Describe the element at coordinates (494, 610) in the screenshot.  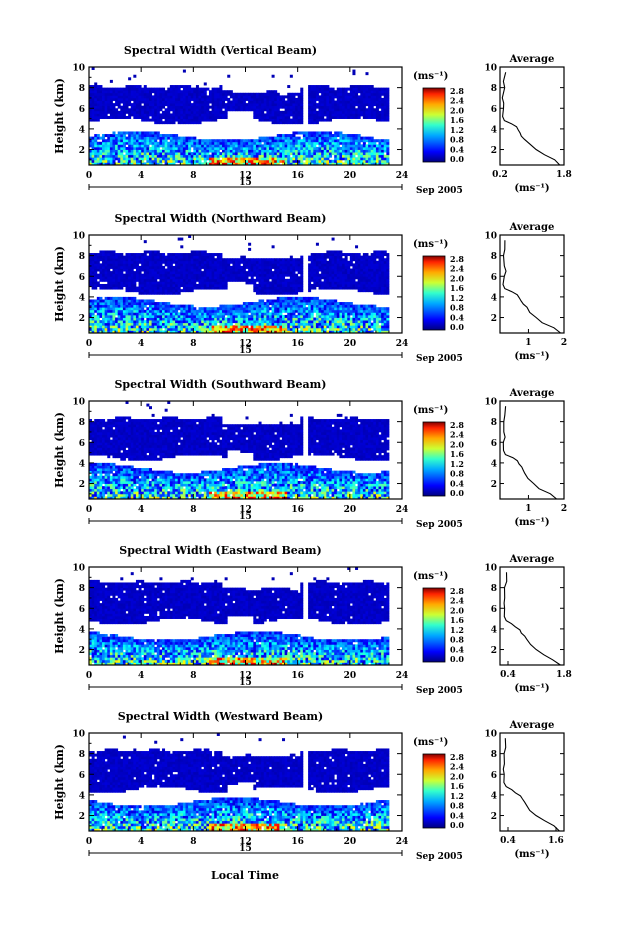
I see `average-y-tick-label: 6` at that location.